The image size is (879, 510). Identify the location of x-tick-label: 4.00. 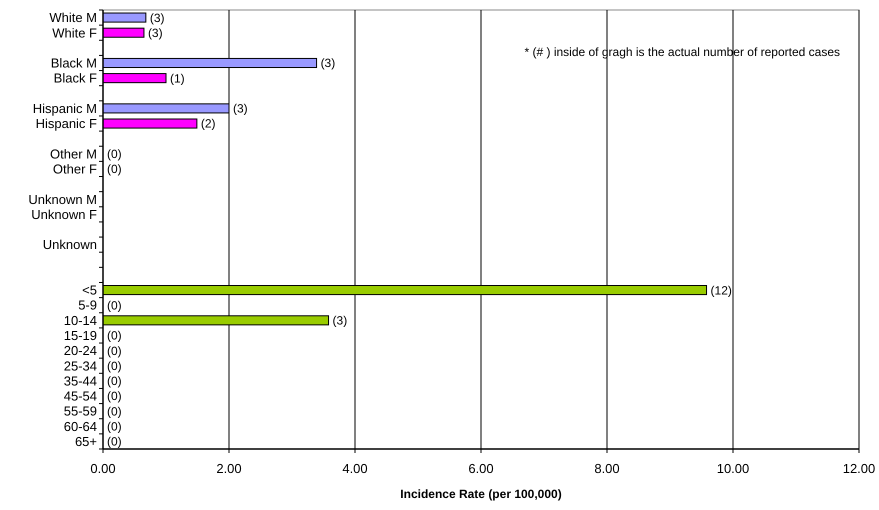
(355, 468).